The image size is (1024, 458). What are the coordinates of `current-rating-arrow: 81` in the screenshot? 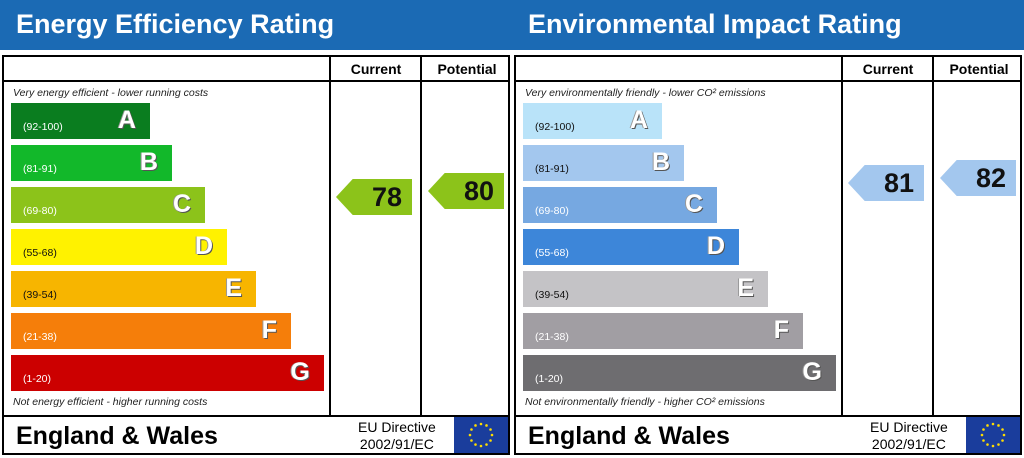 It's located at (886, 183).